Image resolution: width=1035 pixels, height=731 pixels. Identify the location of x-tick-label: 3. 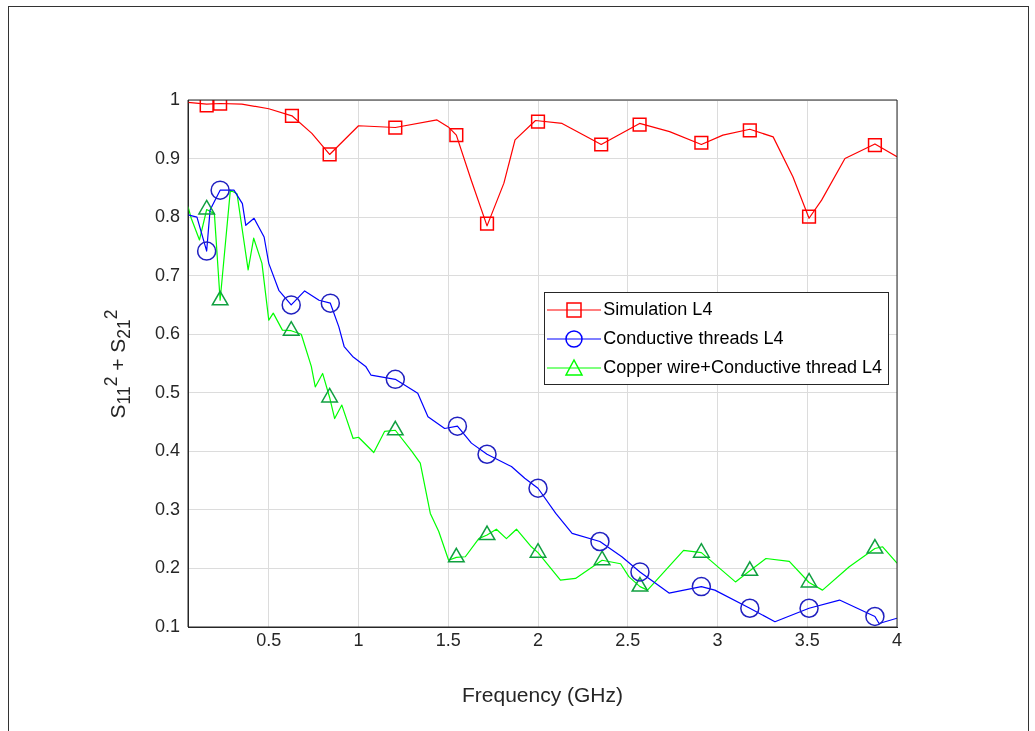
(717, 639).